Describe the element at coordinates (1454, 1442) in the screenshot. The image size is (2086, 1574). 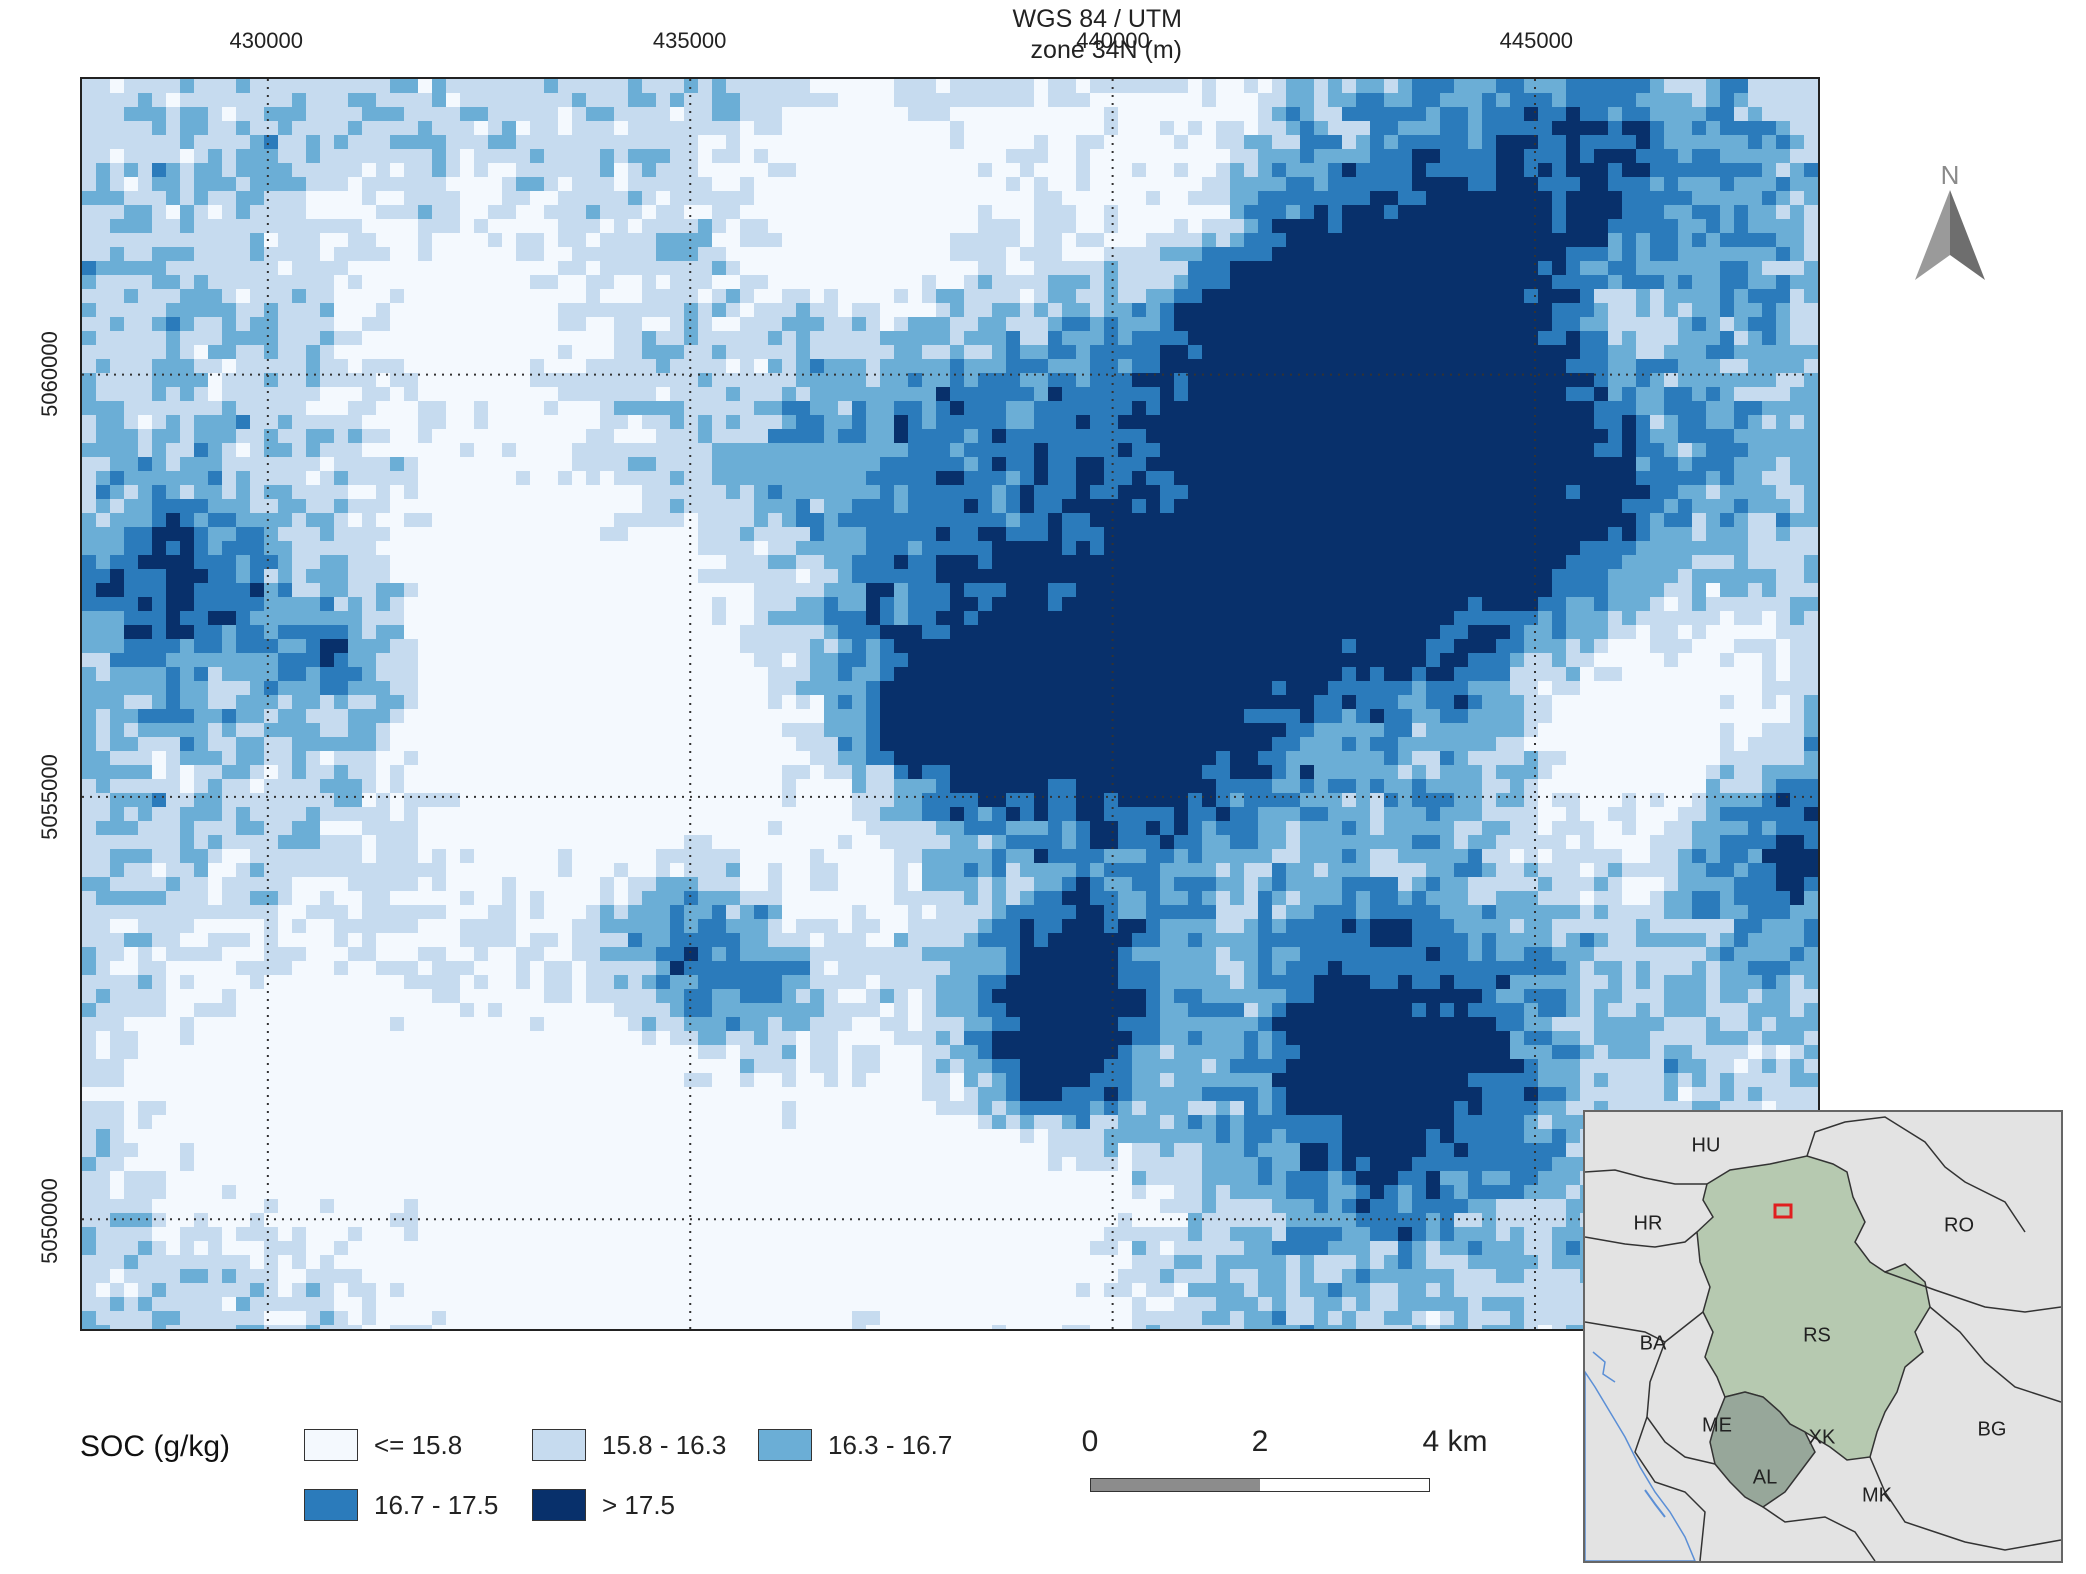
I see `scale-label: 4 km` at that location.